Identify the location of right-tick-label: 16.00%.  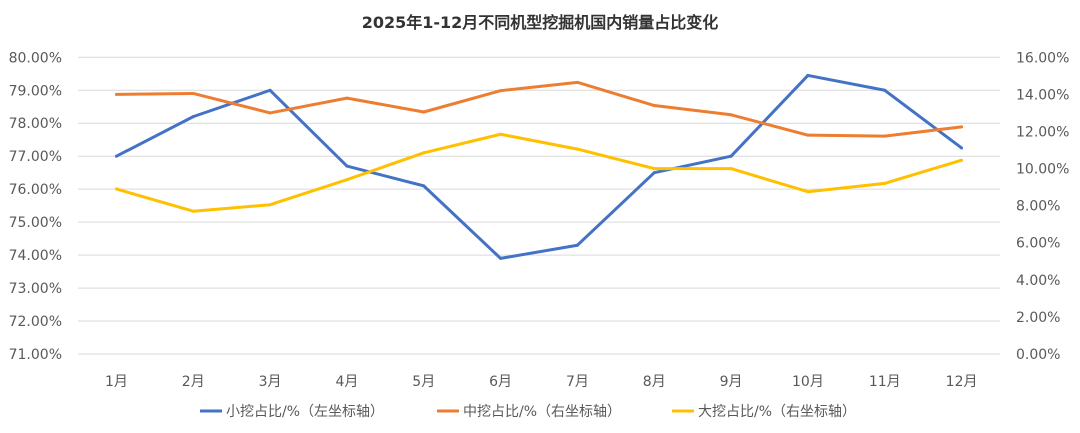
(1042, 58).